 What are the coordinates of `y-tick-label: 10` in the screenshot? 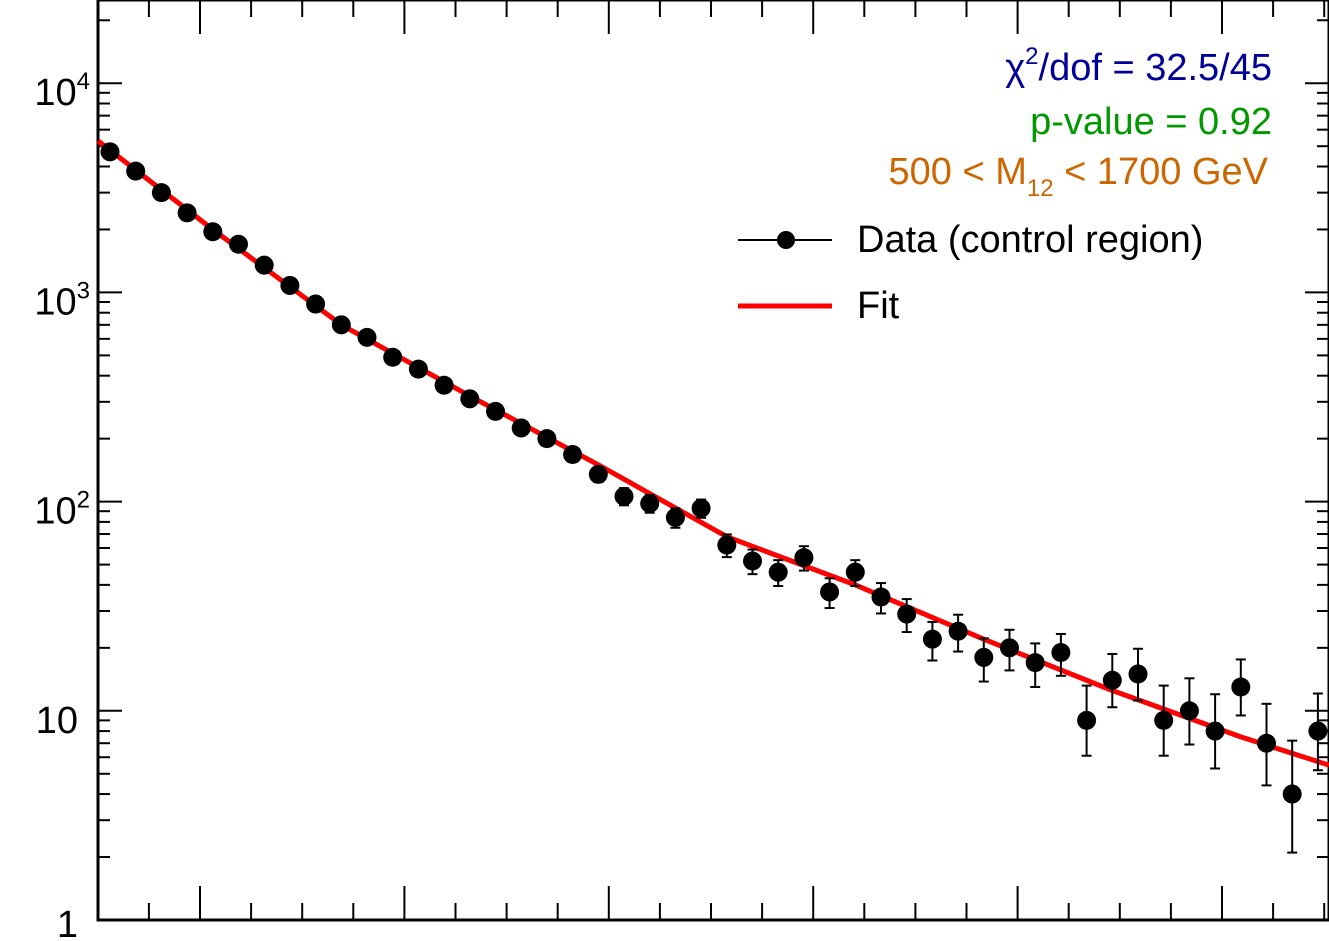 It's located at (57, 721).